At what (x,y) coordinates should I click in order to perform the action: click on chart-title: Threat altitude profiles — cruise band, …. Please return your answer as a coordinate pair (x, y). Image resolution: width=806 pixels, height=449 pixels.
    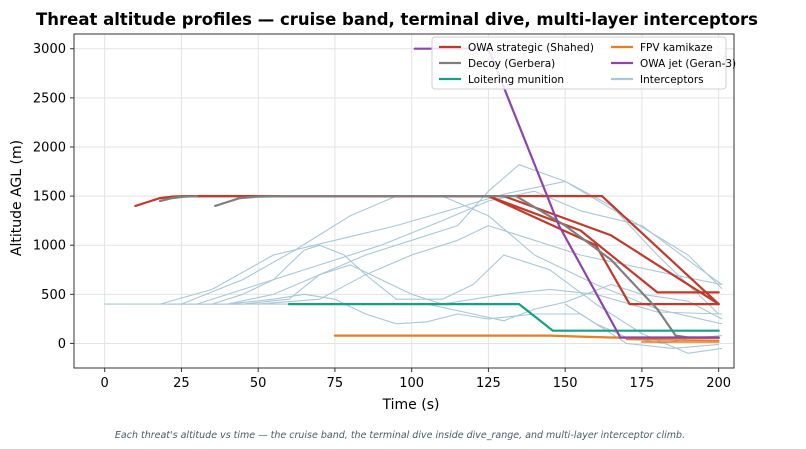
    Looking at the image, I should click on (397, 19).